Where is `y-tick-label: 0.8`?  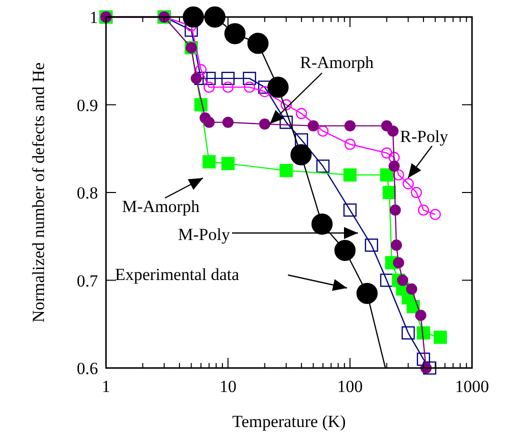
y-tick-label: 0.8 is located at coordinates (87, 193).